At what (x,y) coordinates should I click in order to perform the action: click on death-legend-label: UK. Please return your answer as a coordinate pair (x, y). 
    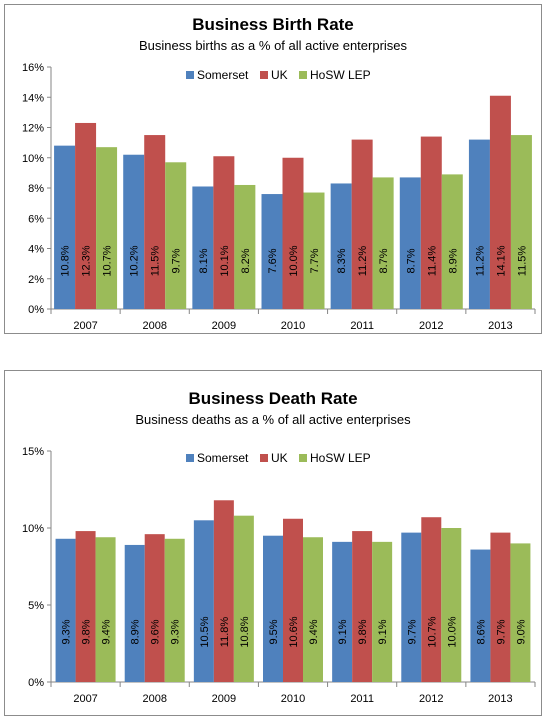
    Looking at the image, I should click on (279, 458).